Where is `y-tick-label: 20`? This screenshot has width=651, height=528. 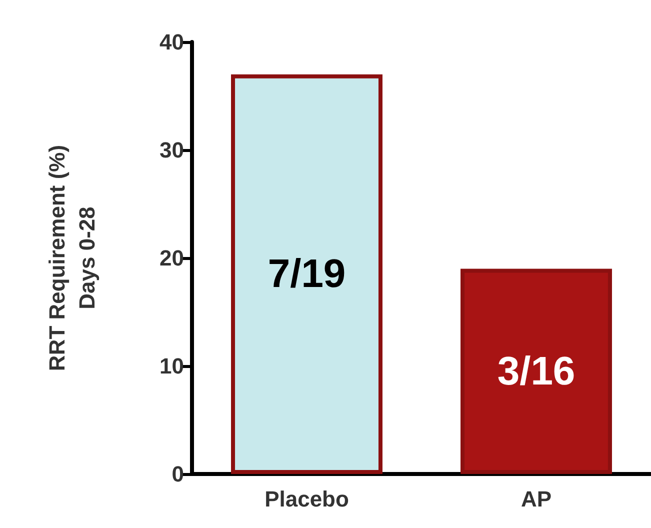 y-tick-label: 20 is located at coordinates (172, 258).